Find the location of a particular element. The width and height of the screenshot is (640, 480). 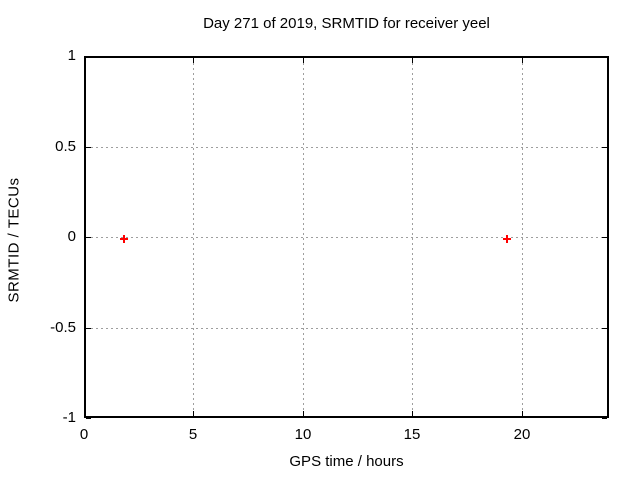

x-tick-label: 0 is located at coordinates (84, 434).